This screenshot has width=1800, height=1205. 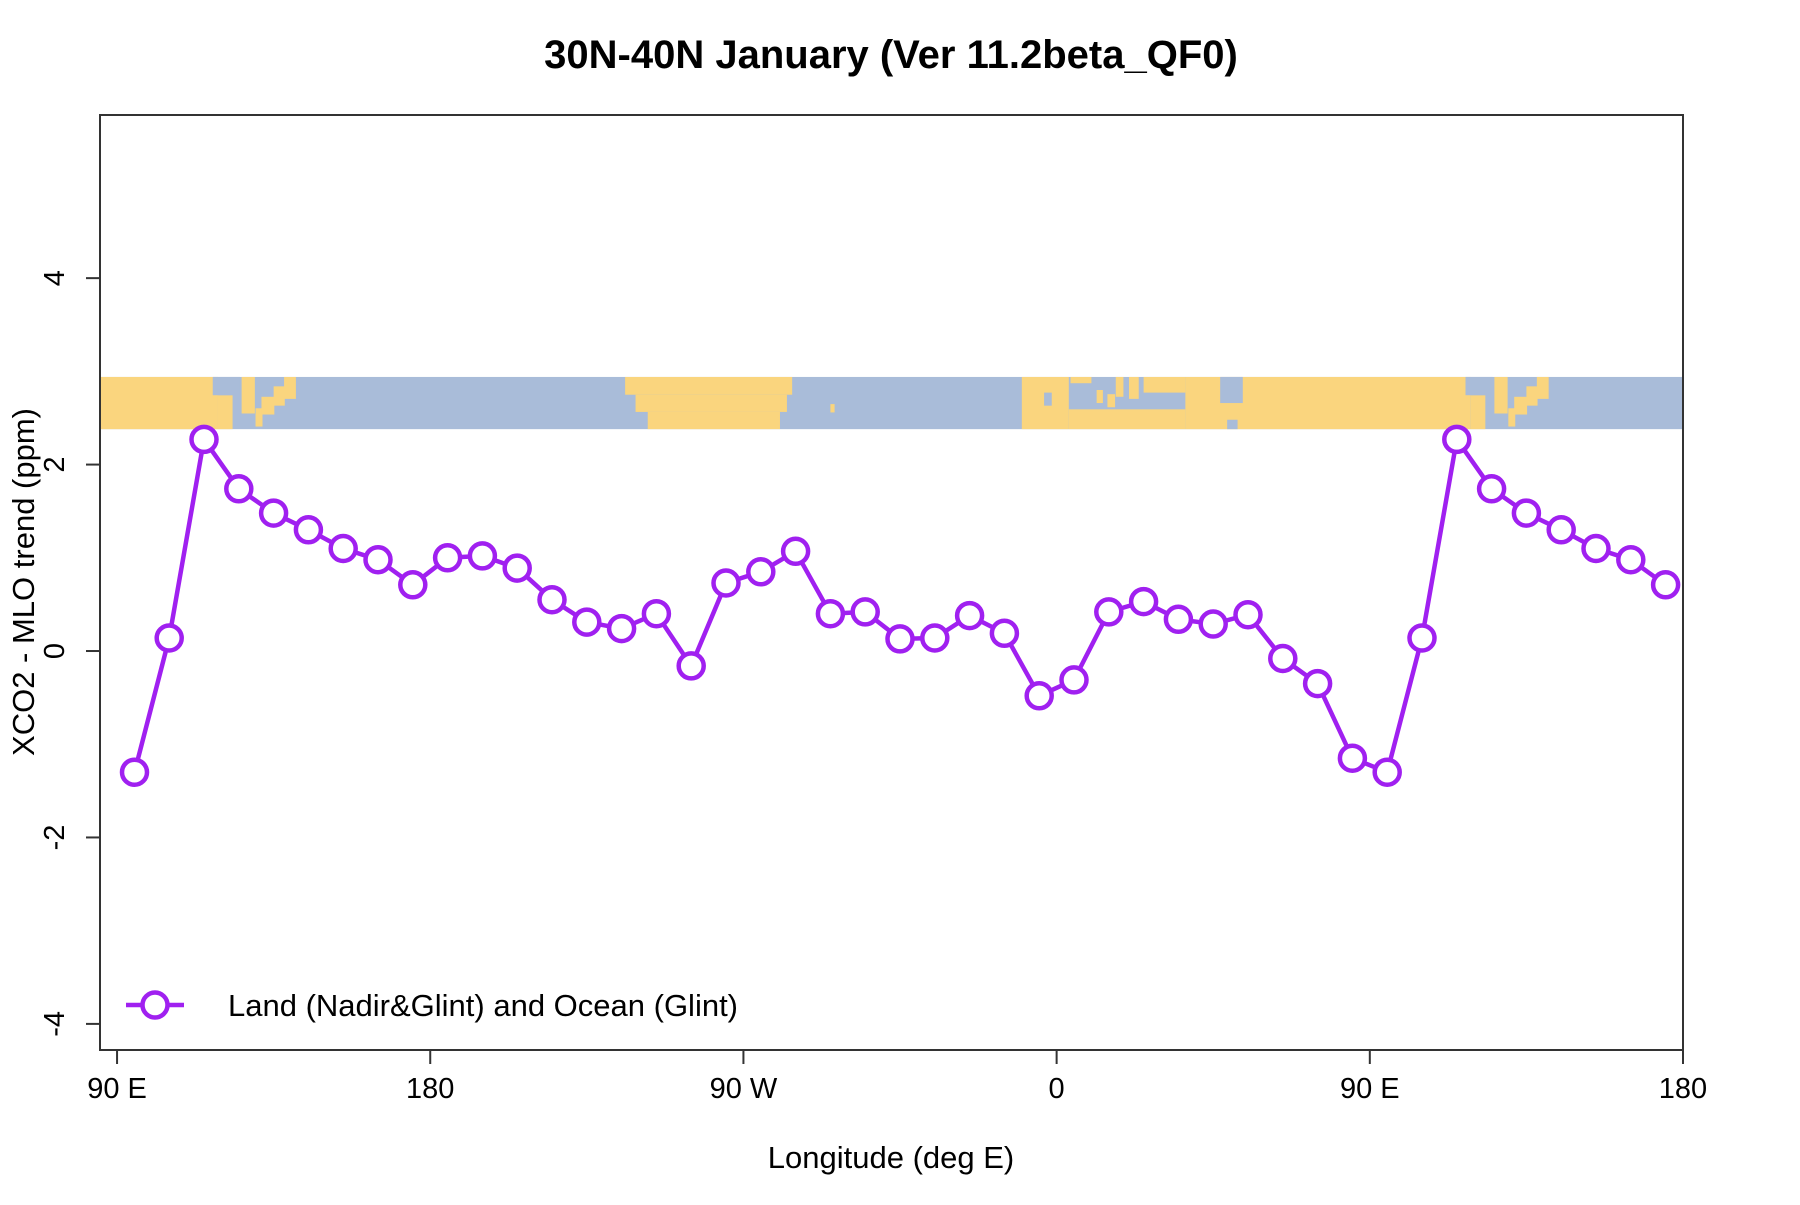 I want to click on x-tick-label: 0, so click(x=1057, y=1089).